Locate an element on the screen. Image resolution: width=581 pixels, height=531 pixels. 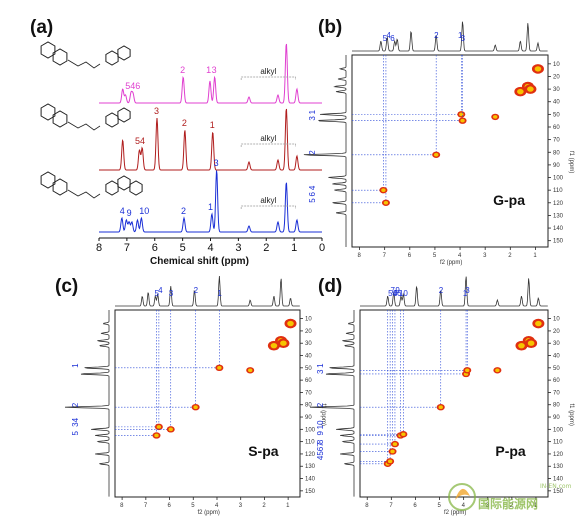
f2-tick-label: 8 is located at coordinates (122, 506).